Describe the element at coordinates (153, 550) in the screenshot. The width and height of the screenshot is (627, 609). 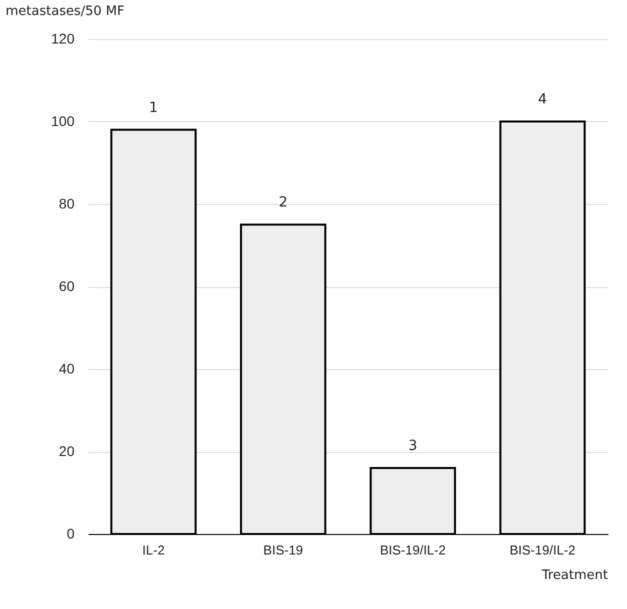
I see `x-tick-label: IL-2` at that location.